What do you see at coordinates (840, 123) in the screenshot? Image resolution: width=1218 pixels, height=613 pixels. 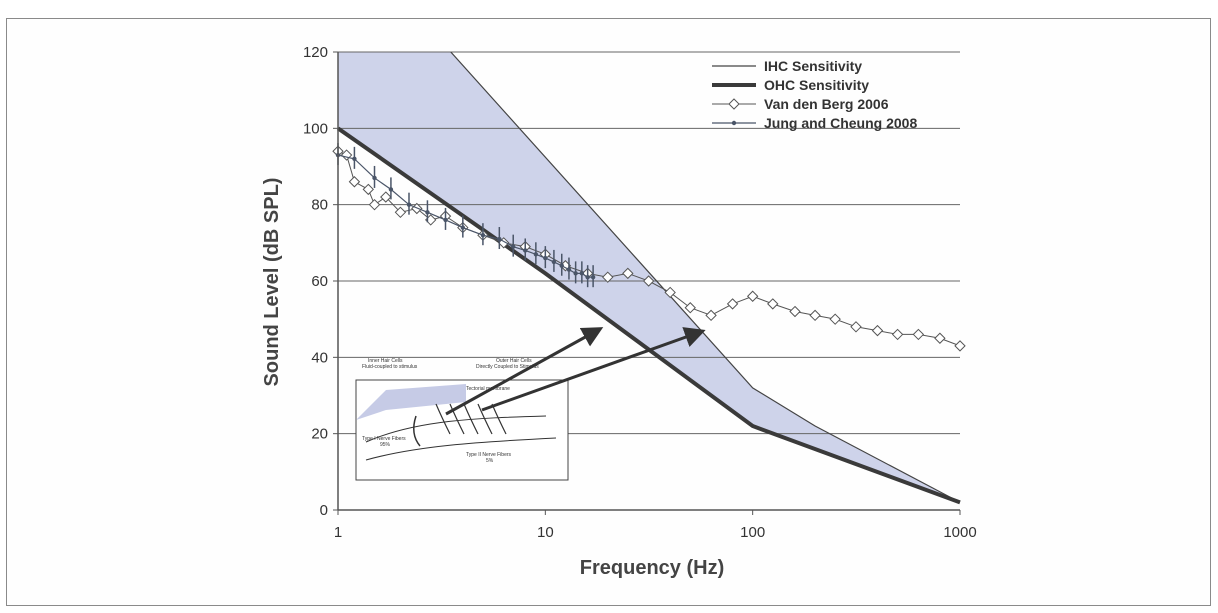 I see `legend-label: Jung and Cheung 2008` at bounding box center [840, 123].